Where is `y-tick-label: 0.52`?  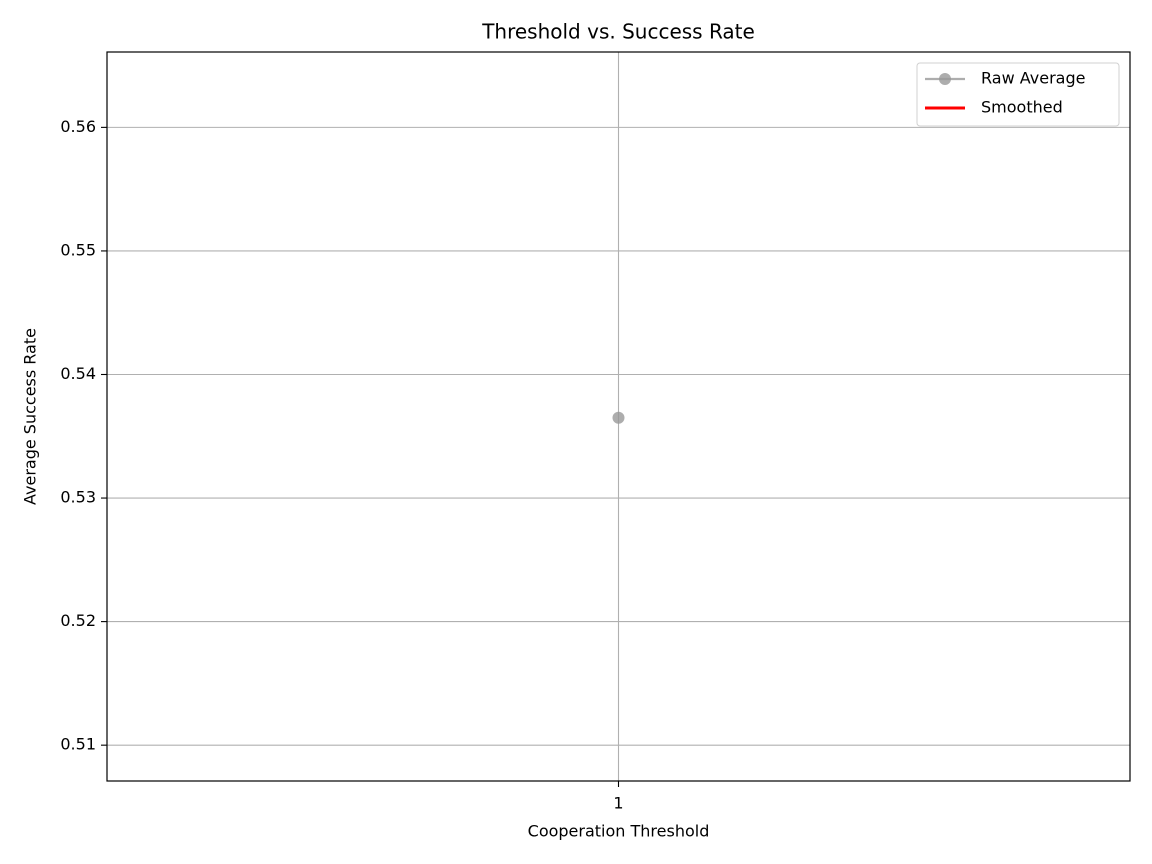
y-tick-label: 0.52 is located at coordinates (78, 620).